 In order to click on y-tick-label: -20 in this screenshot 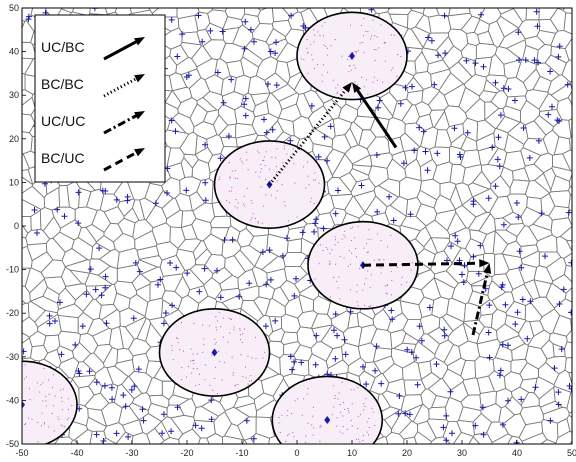, I will do `click(12, 313)`.